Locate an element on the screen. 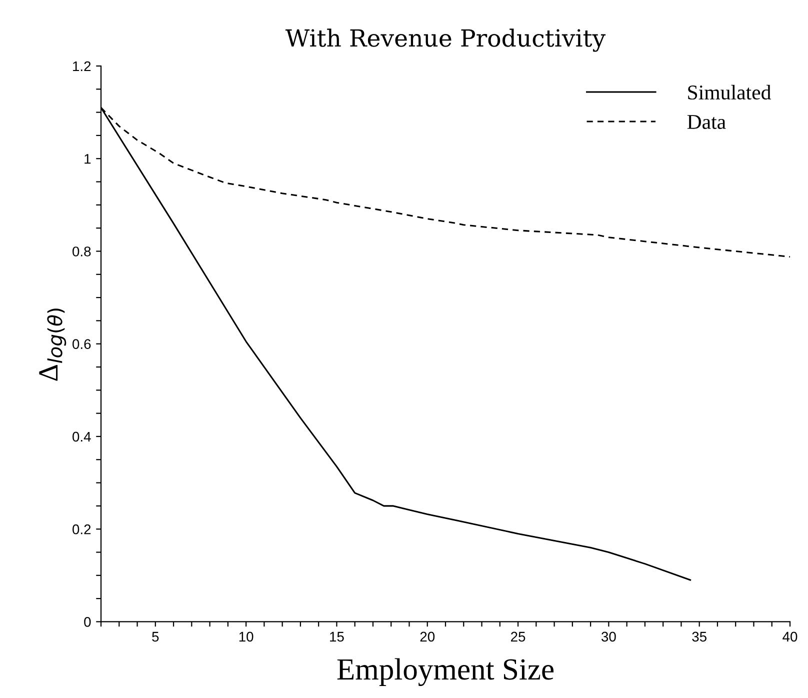 The image size is (808, 698). x-tick-label: 15 is located at coordinates (337, 637).